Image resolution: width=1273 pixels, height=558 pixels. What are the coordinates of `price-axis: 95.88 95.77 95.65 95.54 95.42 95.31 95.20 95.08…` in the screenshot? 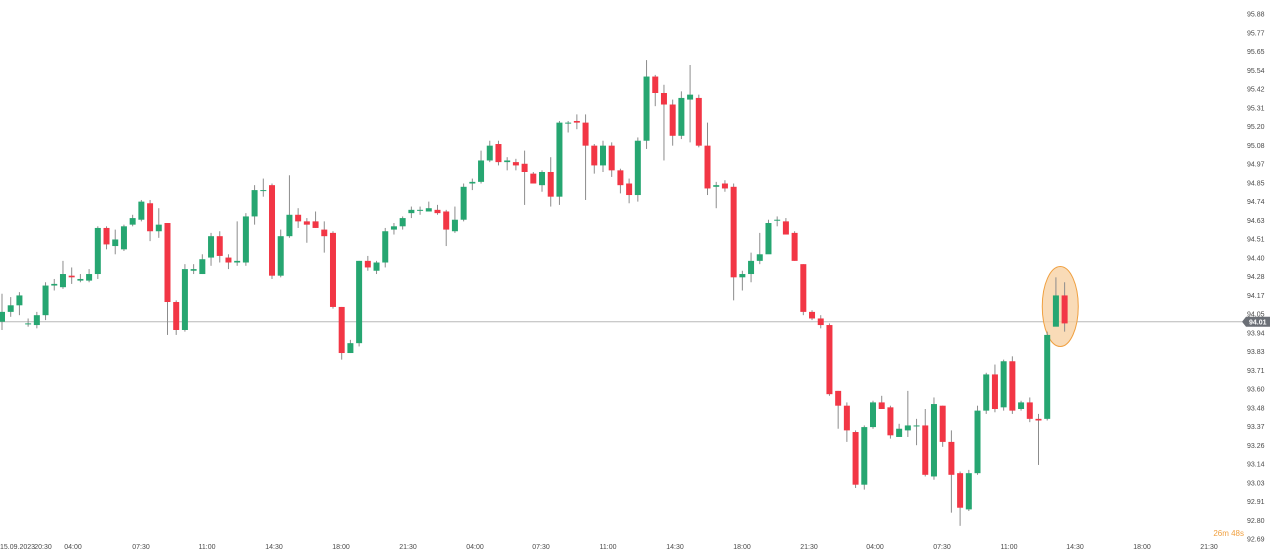 It's located at (1256, 278).